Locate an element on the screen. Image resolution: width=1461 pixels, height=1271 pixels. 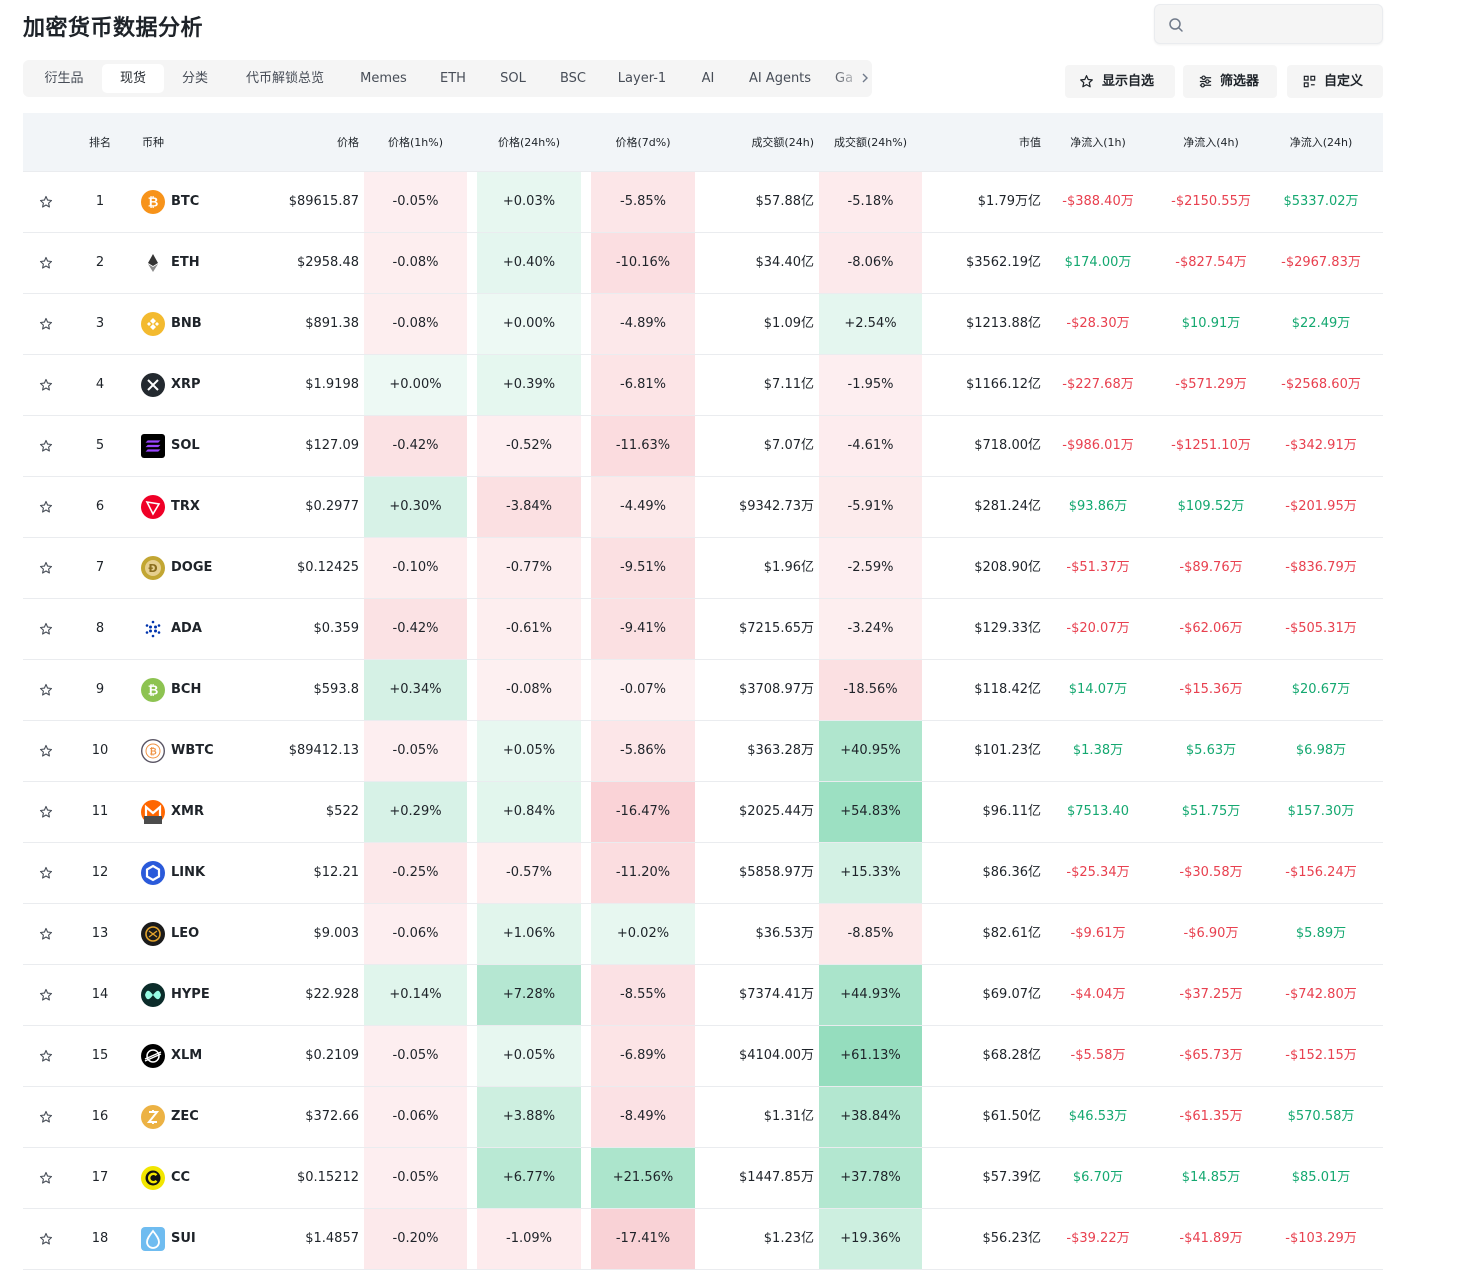
col-header-coin: 币种 is located at coordinates (153, 142).